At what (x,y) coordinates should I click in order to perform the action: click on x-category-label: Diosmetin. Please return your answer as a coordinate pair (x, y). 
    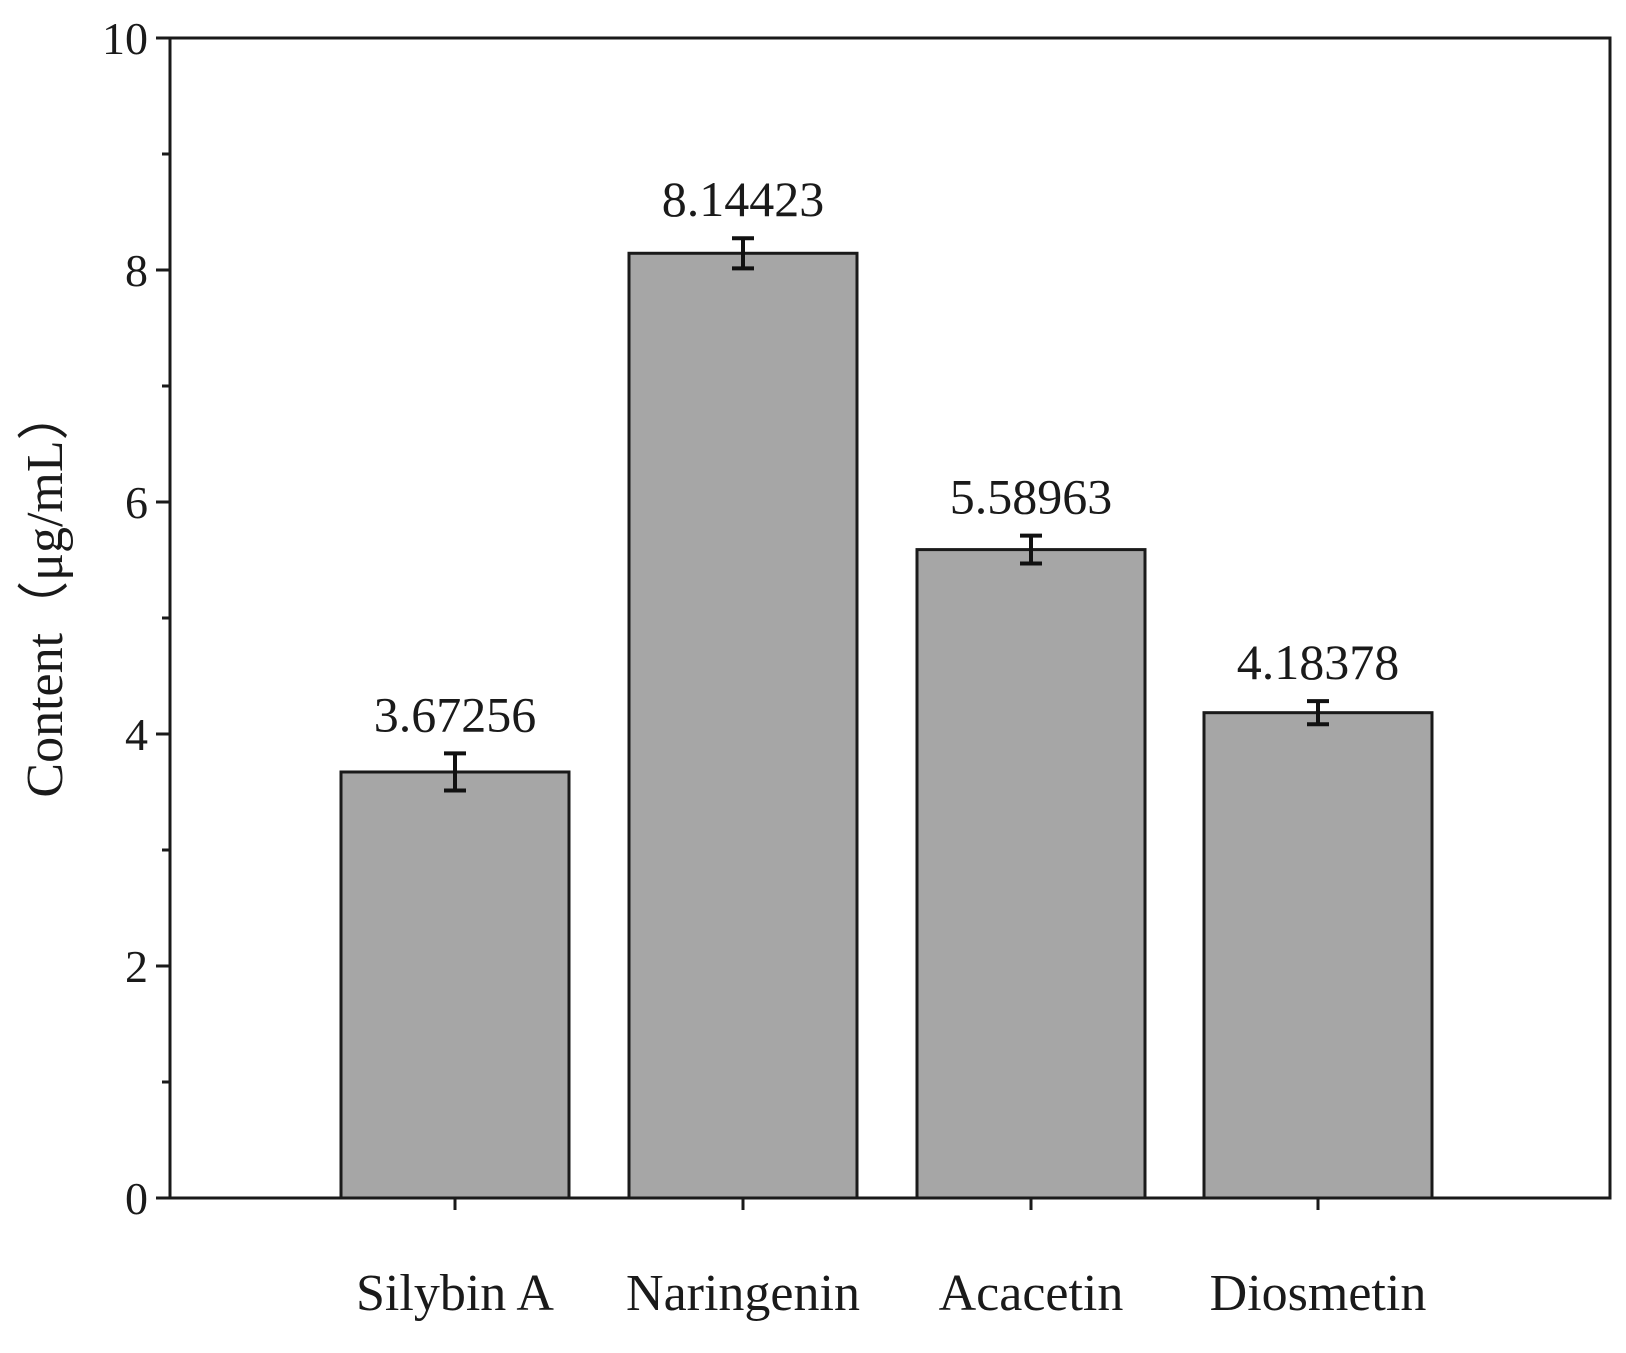
    Looking at the image, I should click on (1318, 1293).